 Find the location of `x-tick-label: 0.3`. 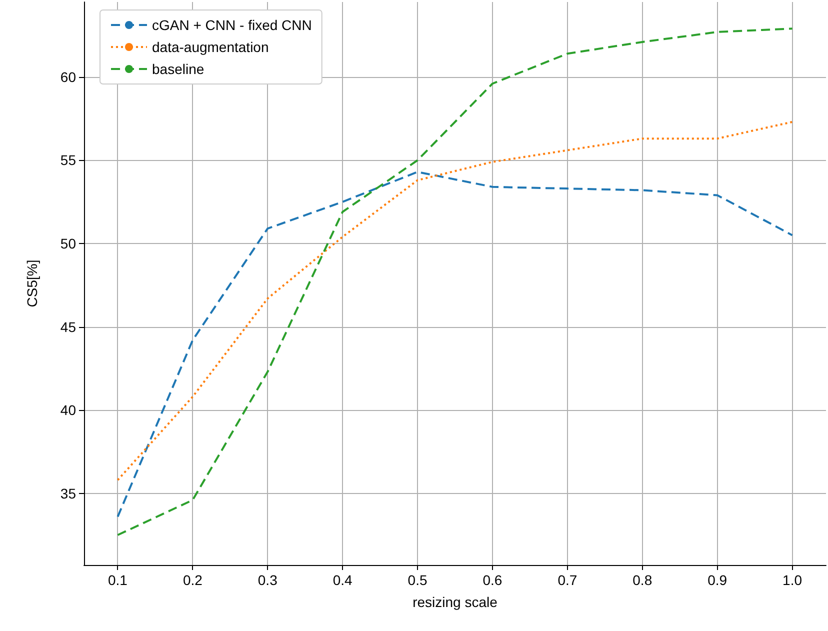

x-tick-label: 0.3 is located at coordinates (268, 580).